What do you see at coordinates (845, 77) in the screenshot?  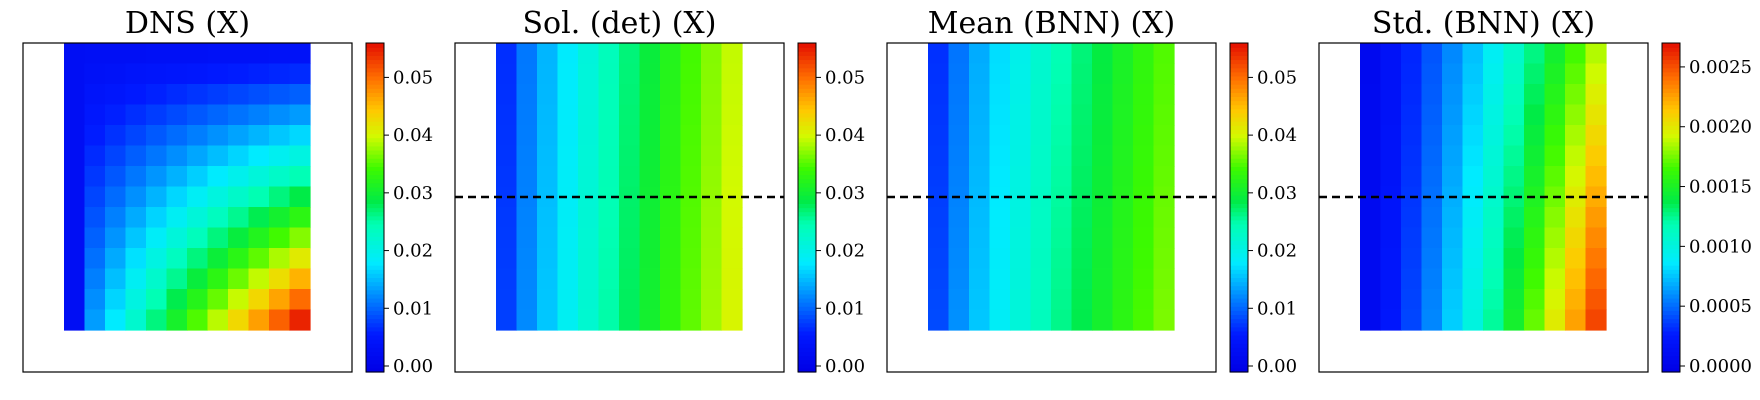 I see `colorbar-tick-label: 0.05` at bounding box center [845, 77].